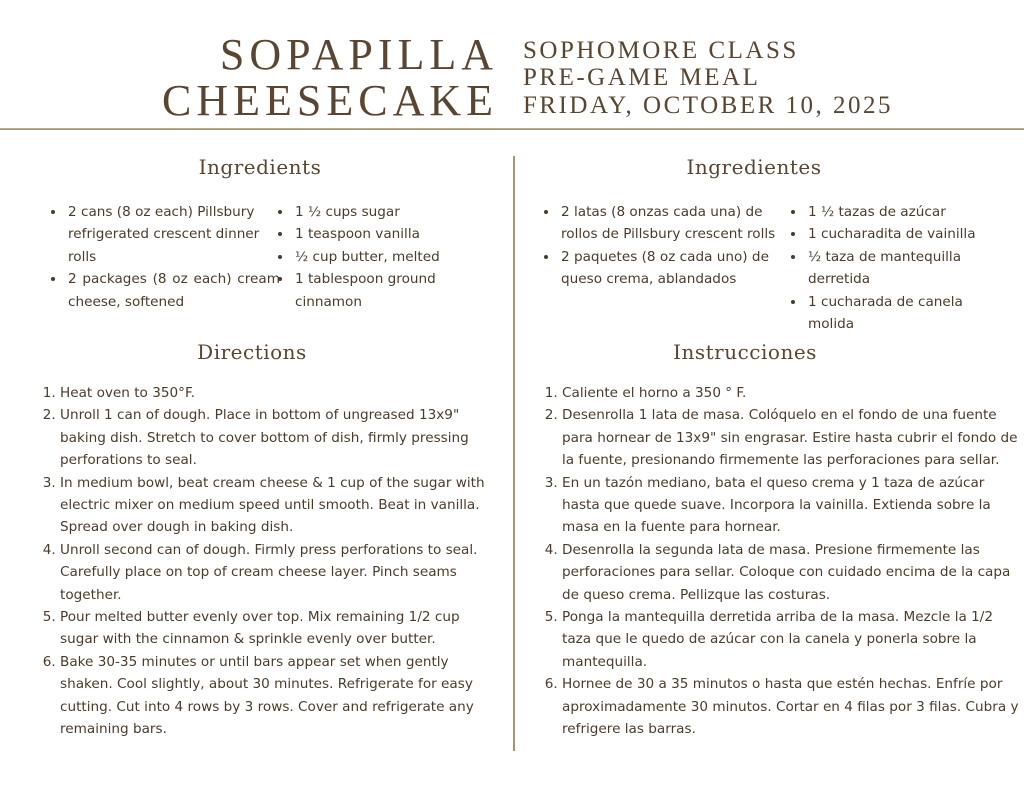 The image size is (1024, 791). Describe the element at coordinates (358, 54) in the screenshot. I see `title-line-1: SOPAPILLA` at that location.